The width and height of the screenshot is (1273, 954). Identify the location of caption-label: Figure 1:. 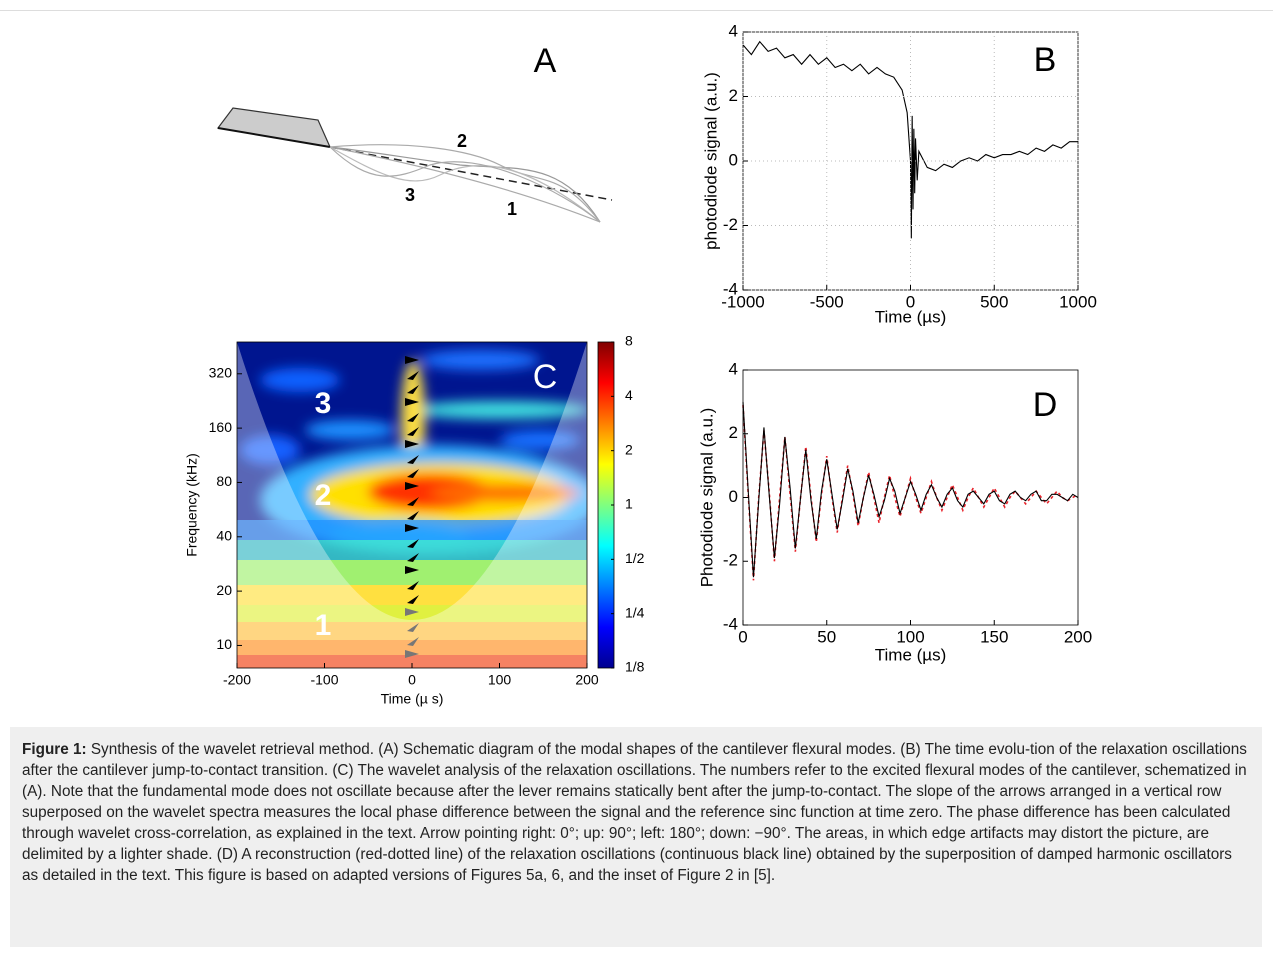
(54, 749).